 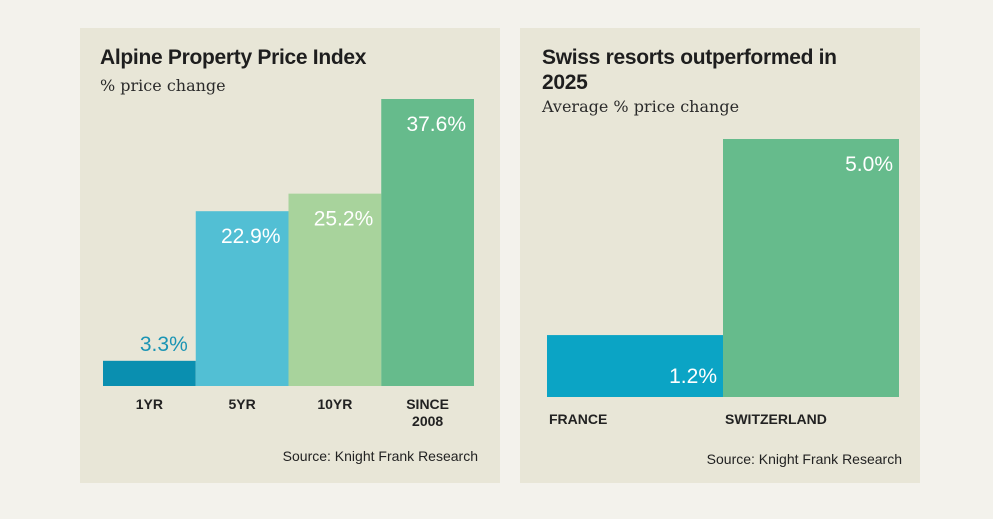 What do you see at coordinates (641, 106) in the screenshot?
I see `chart-subtitle: Average % price change` at bounding box center [641, 106].